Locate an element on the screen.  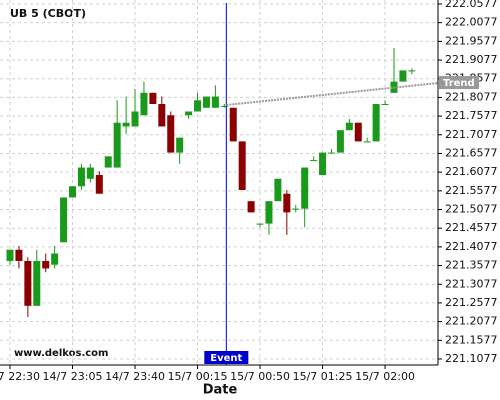
trend-line is located at coordinates (332, 94).